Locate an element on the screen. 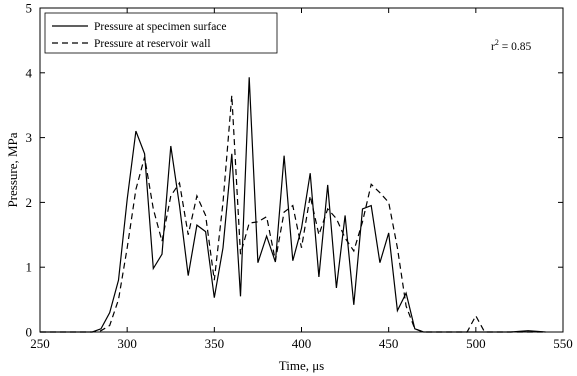  annotation-r: r is located at coordinates (493, 47).